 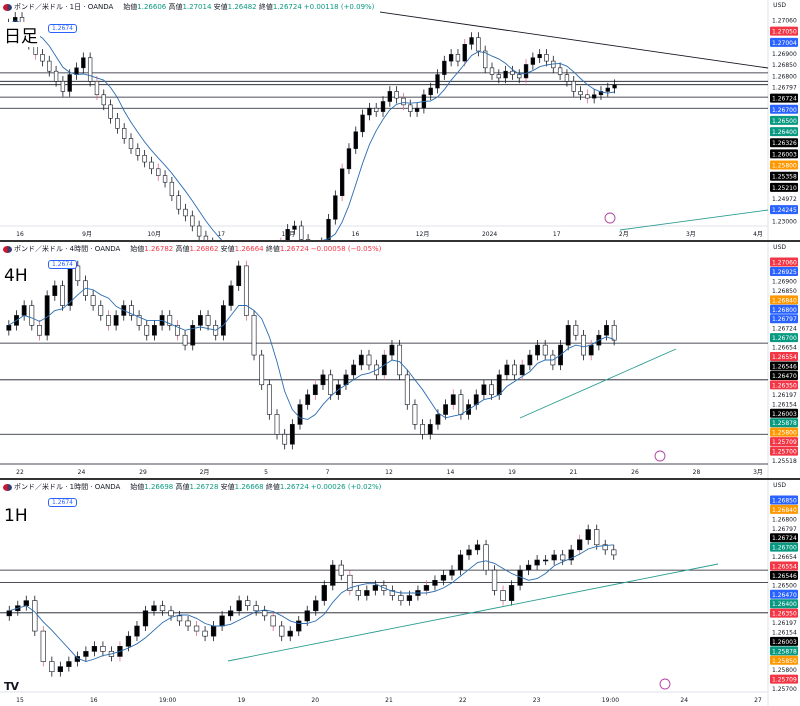 I want to click on price-tag-label: 1.26840, so click(x=784, y=510).